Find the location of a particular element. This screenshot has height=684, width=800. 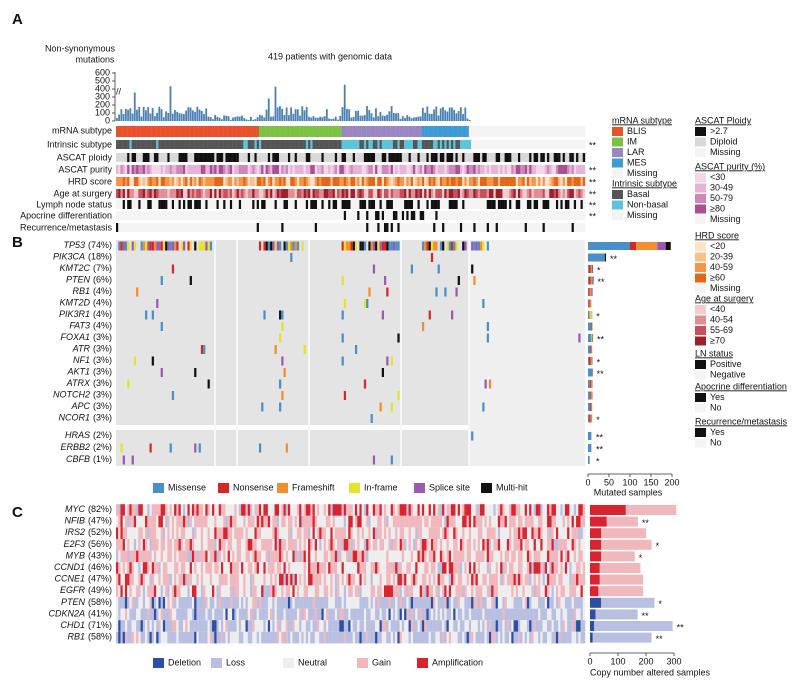

gene-pct: (18%) is located at coordinates (100, 257).